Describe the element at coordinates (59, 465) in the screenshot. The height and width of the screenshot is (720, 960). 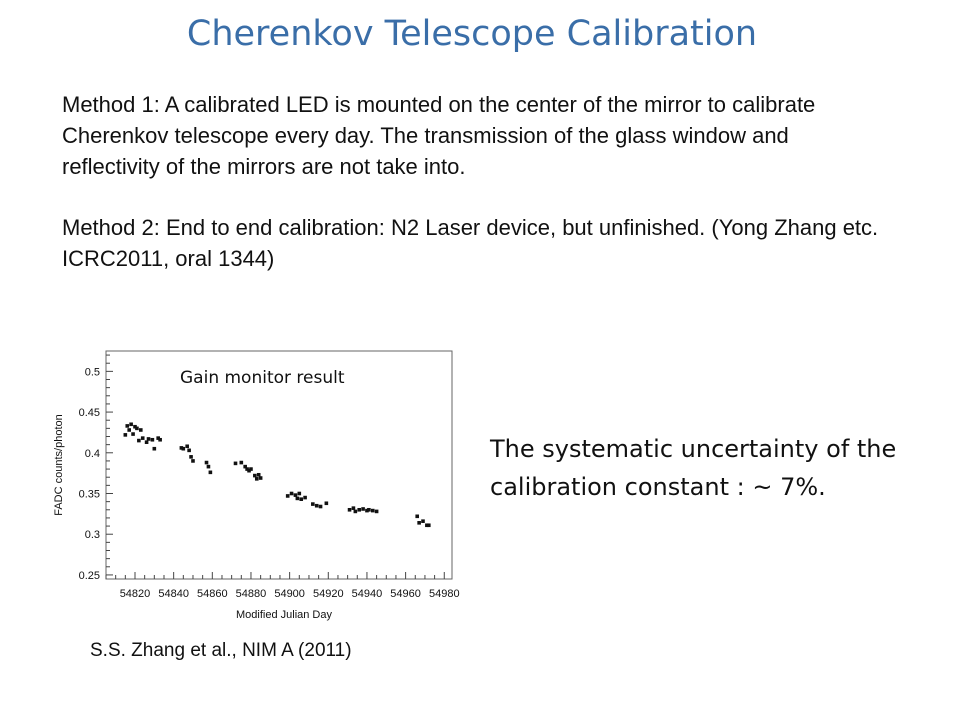
I see `y-axis-label: FADC counts/photon` at that location.